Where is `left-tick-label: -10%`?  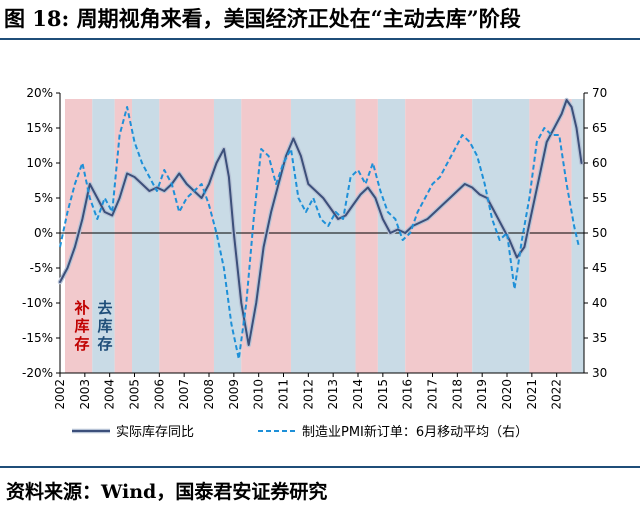 left-tick-label: -10% is located at coordinates (37, 303).